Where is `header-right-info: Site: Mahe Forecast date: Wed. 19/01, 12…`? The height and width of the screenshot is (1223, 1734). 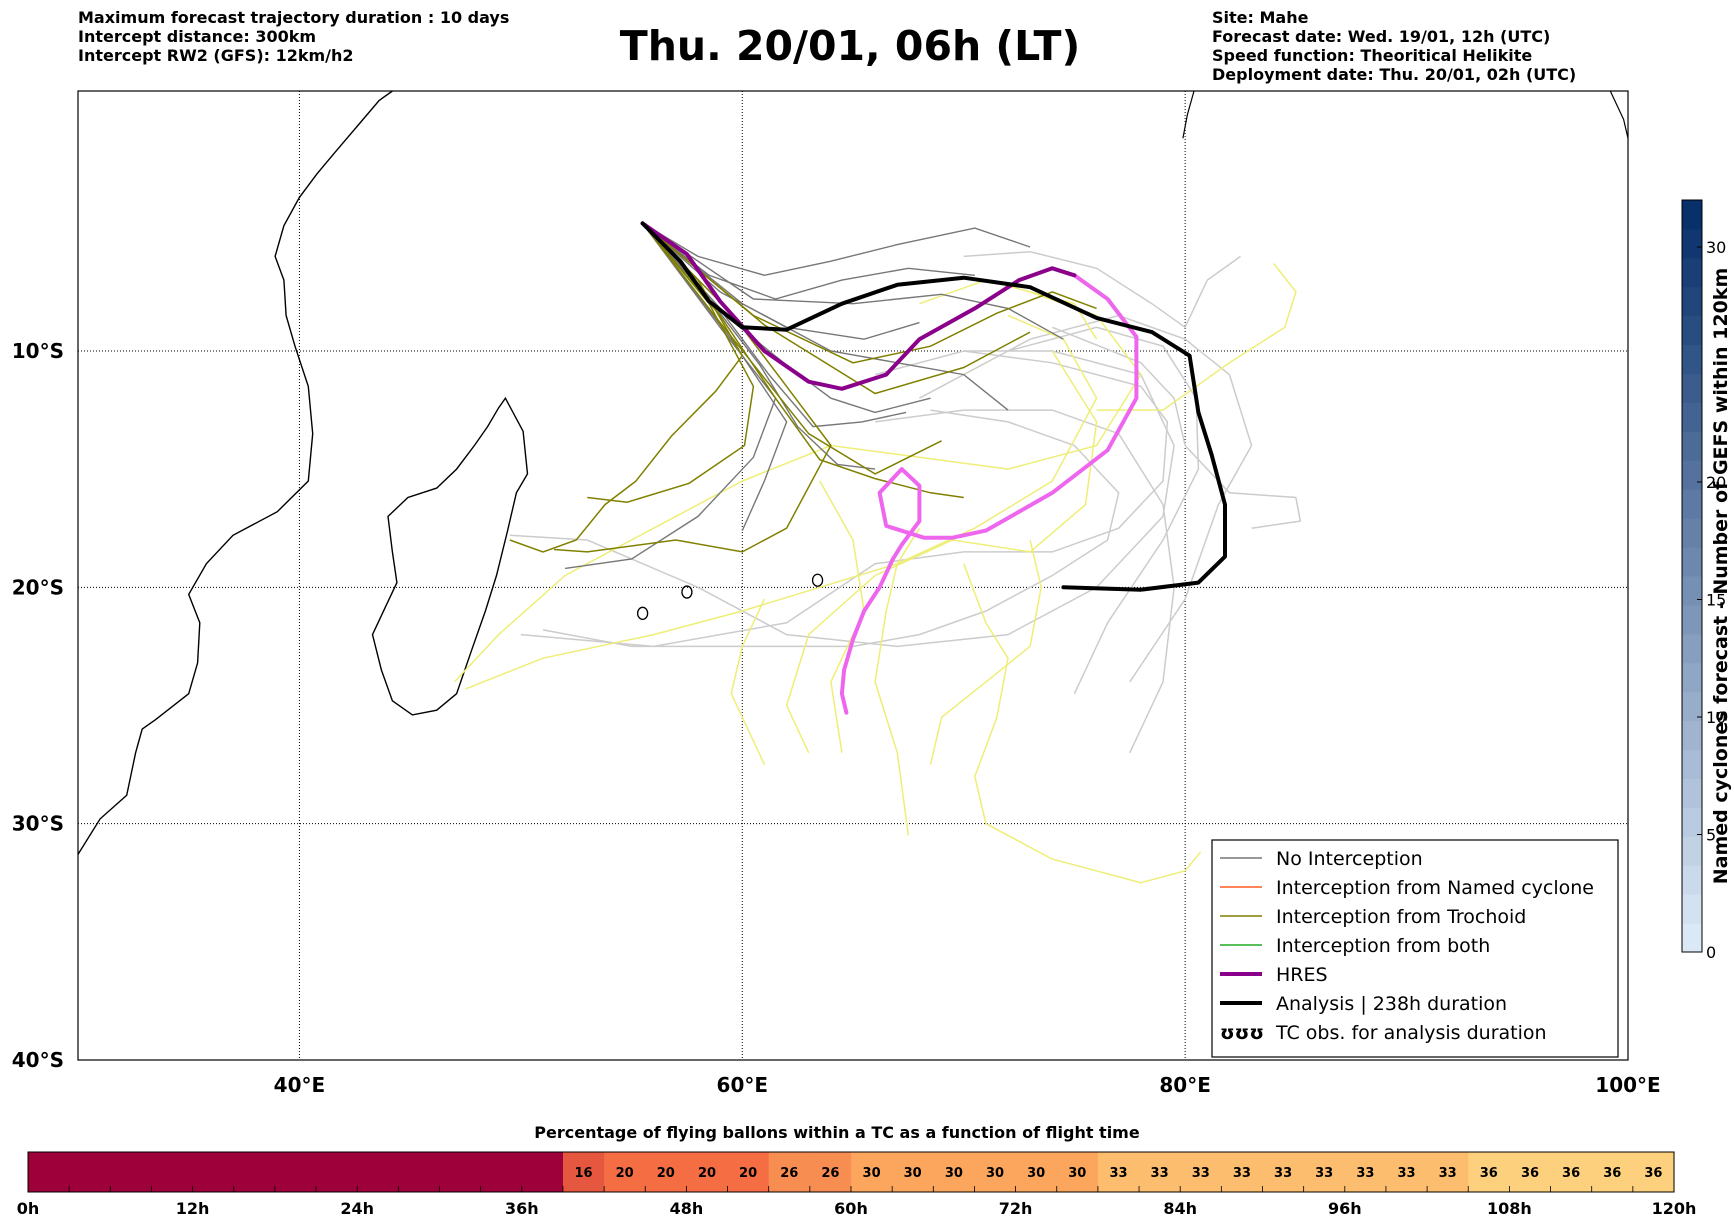 header-right-info: Site: Mahe Forecast date: Wed. 19/01, 12… is located at coordinates (1394, 46).